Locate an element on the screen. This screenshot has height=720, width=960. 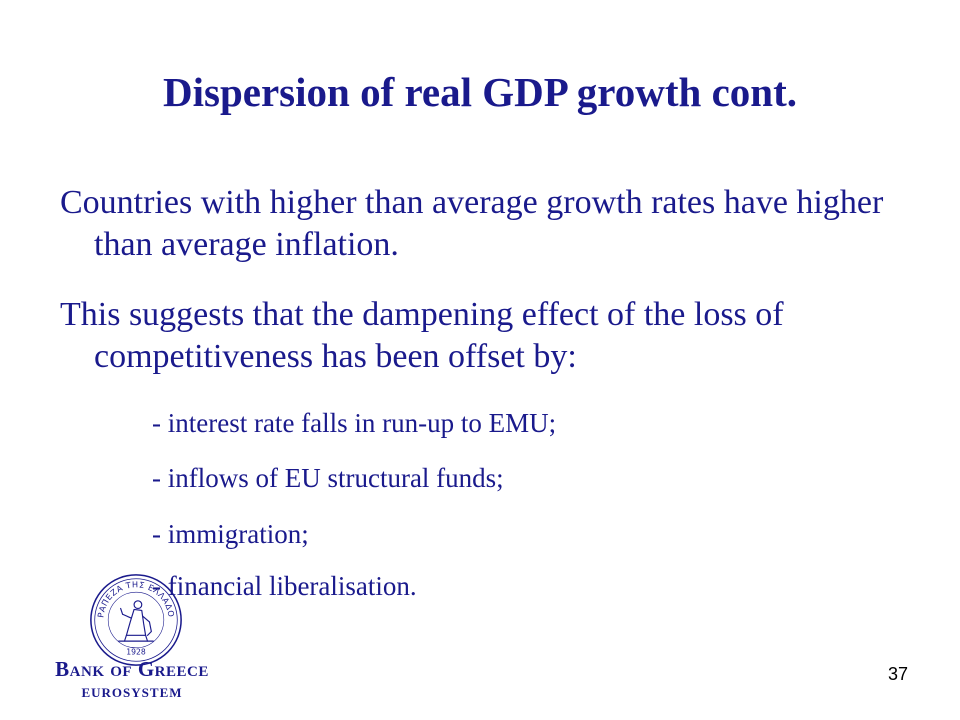
page-number: 37 is located at coordinates (897, 674).